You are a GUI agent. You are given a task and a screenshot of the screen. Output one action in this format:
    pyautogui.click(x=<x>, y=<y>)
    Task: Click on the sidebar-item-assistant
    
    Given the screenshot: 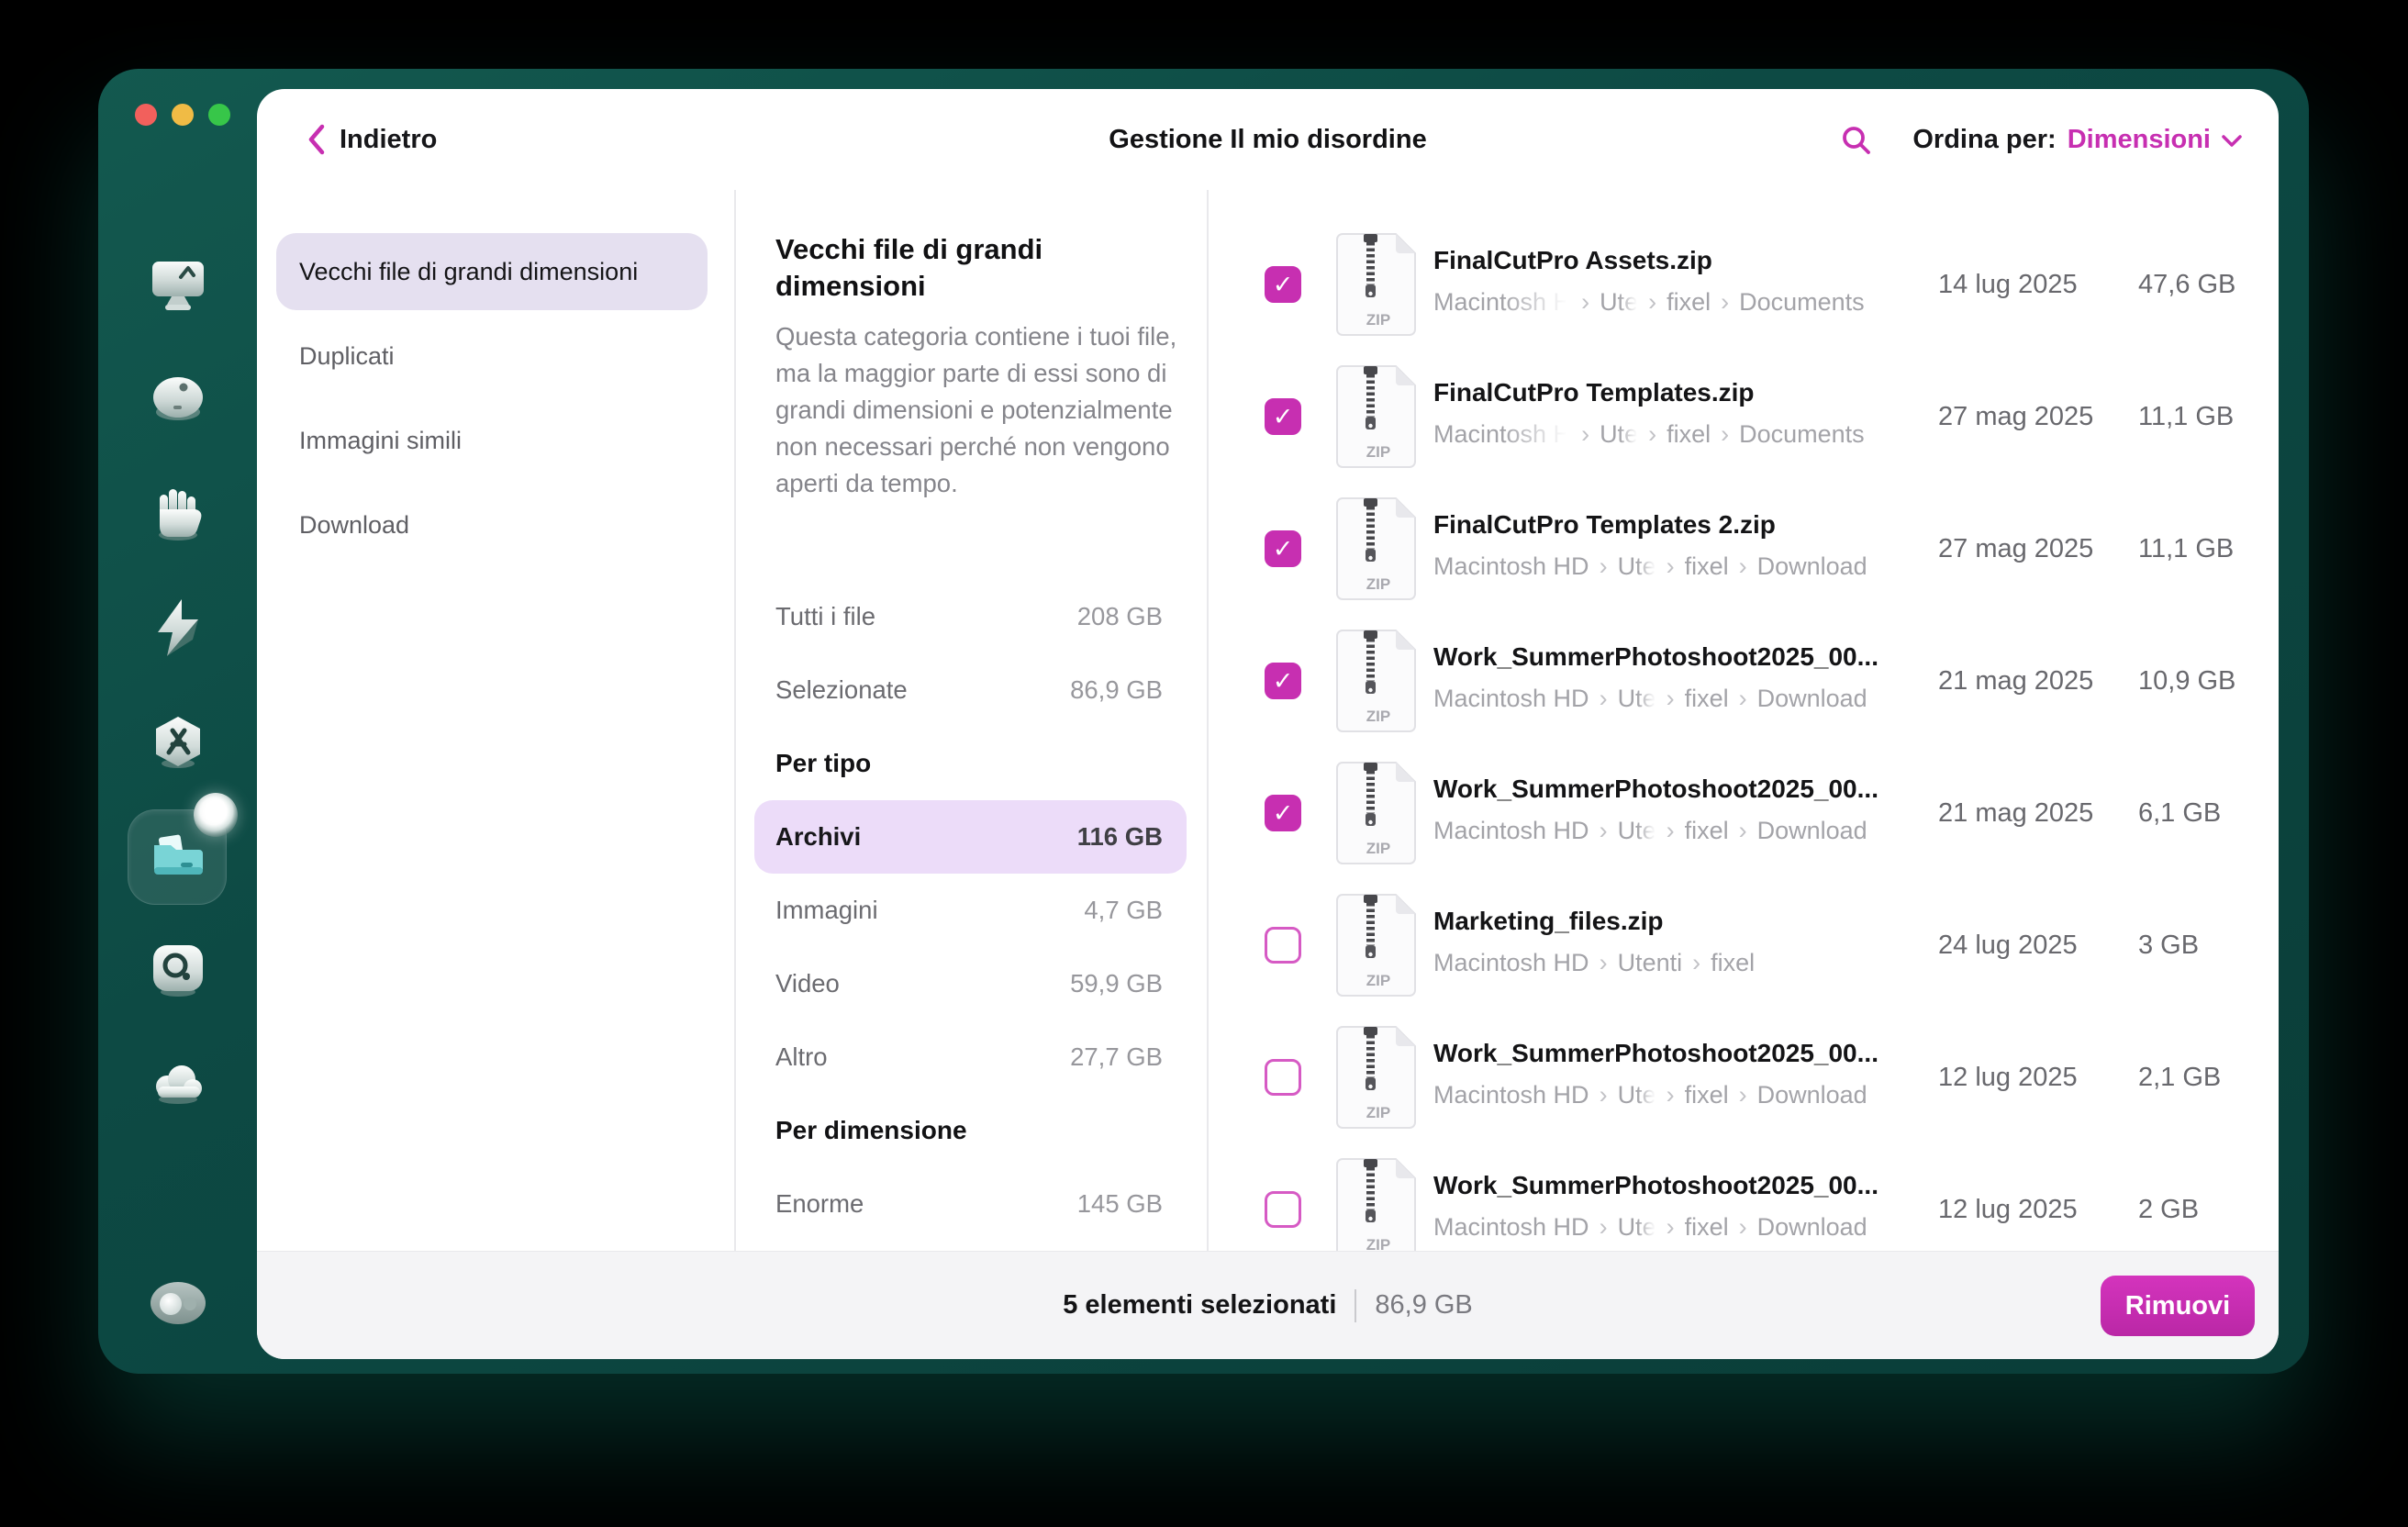 What is the action you would take?
    pyautogui.click(x=178, y=1303)
    